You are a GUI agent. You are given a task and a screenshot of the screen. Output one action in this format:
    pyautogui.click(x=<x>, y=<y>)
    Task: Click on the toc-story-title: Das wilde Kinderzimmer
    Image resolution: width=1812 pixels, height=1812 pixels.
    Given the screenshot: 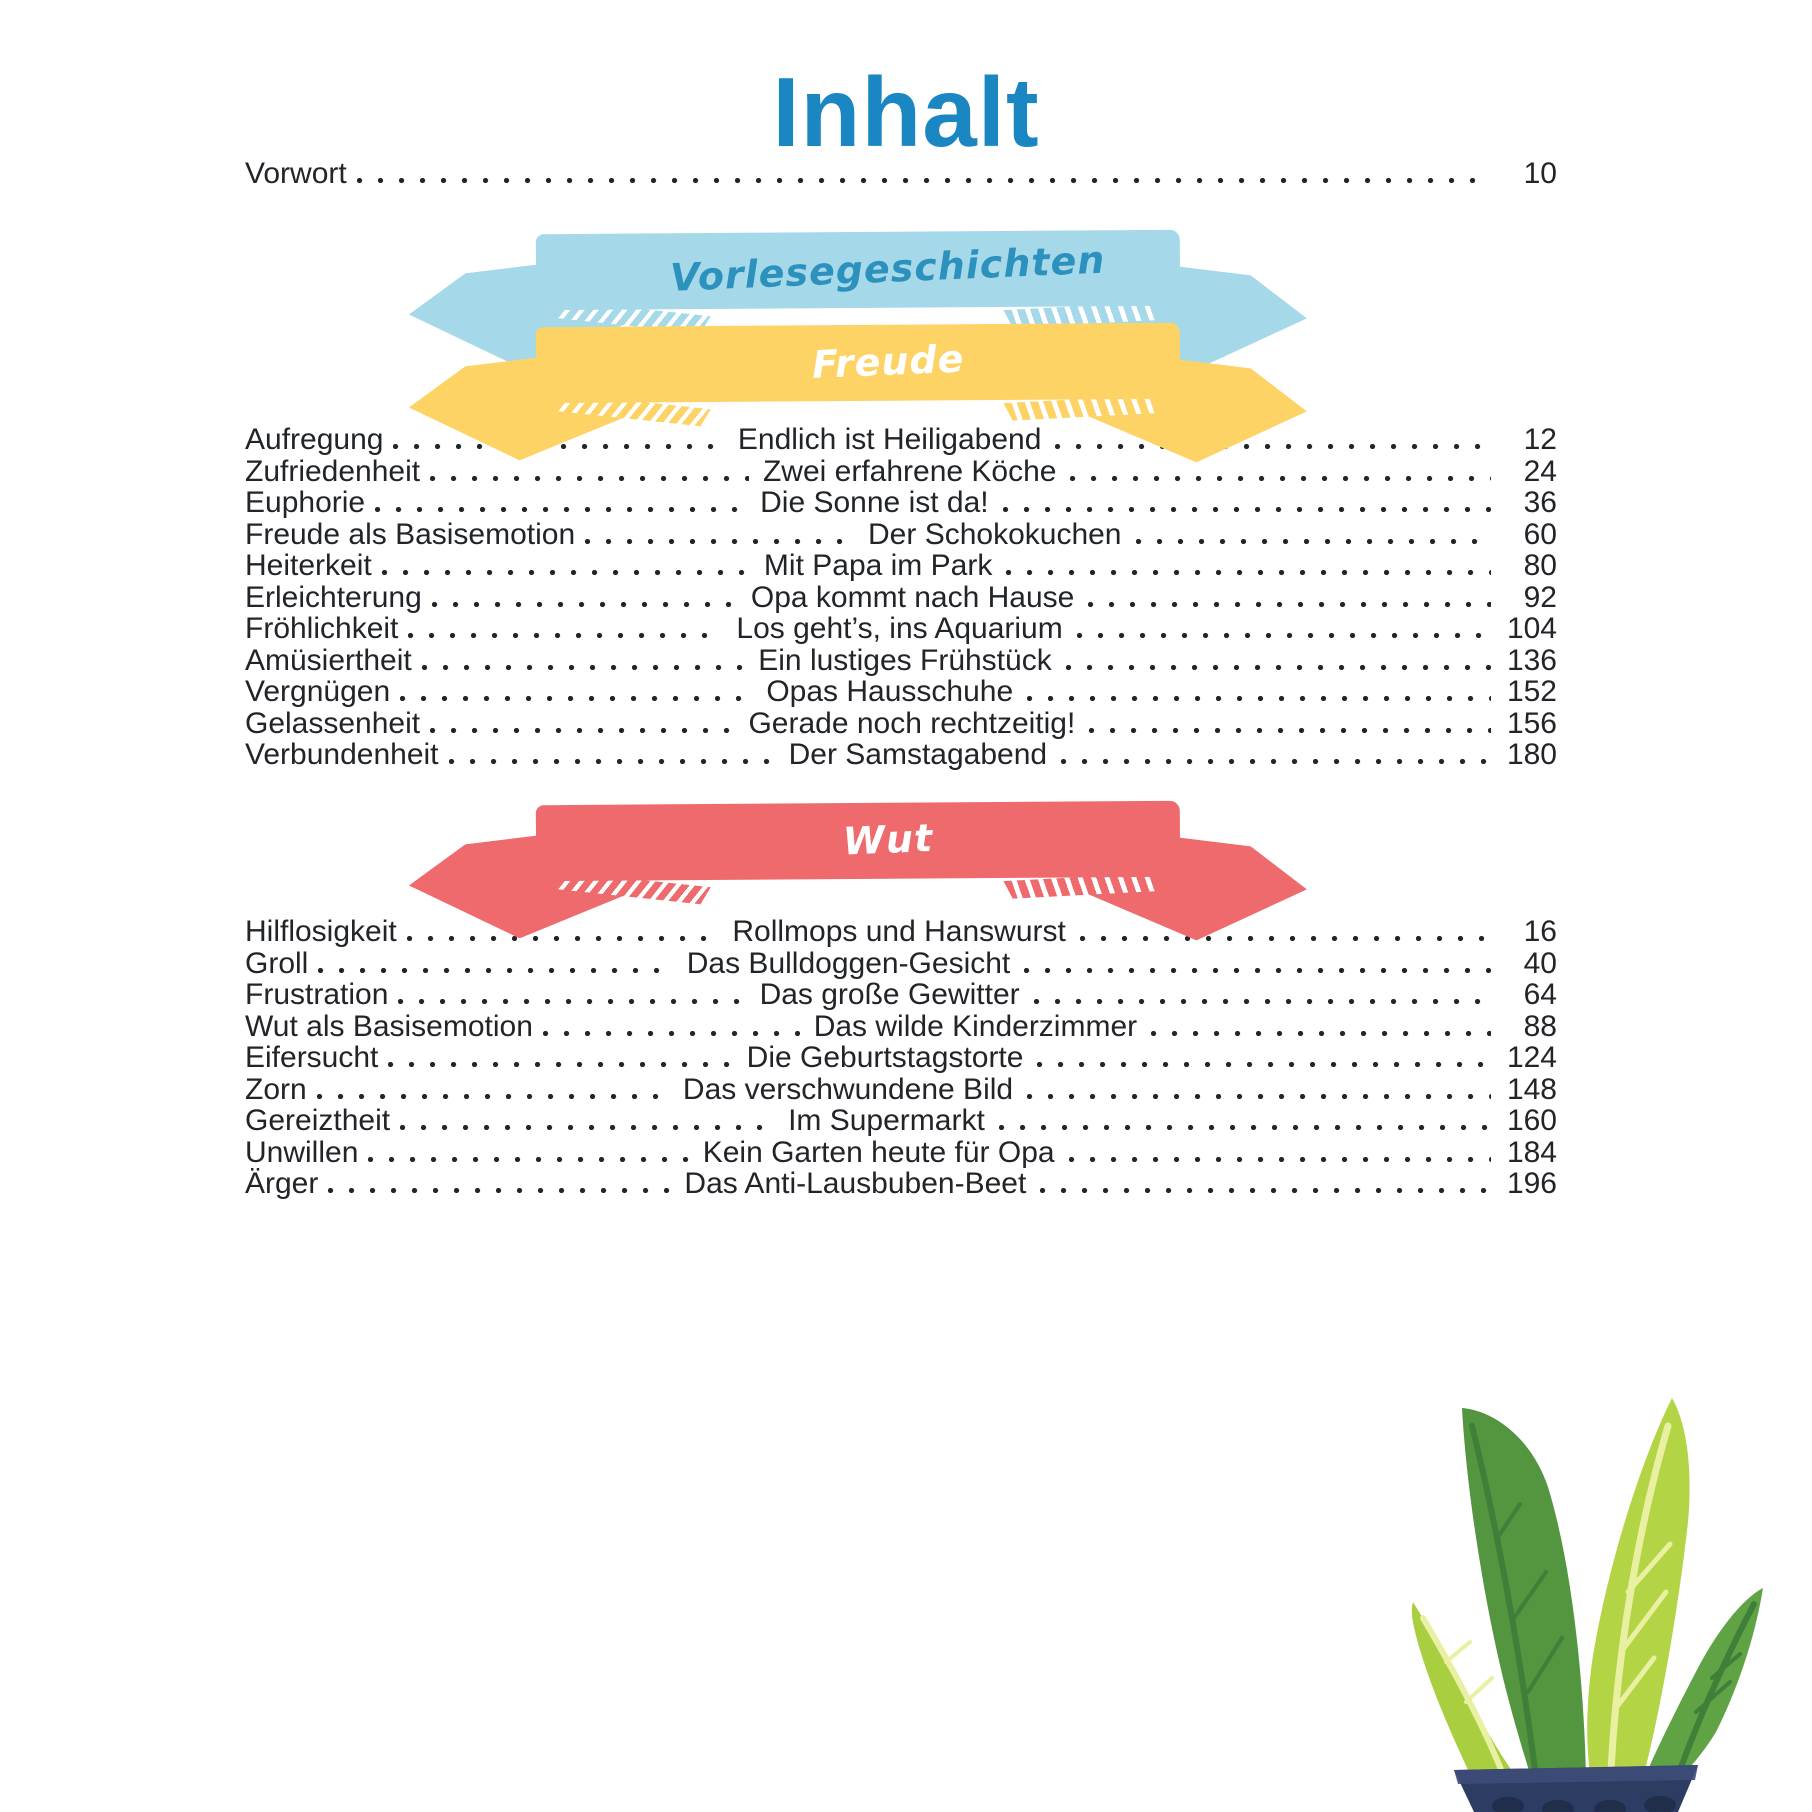 What is the action you would take?
    pyautogui.click(x=975, y=1026)
    